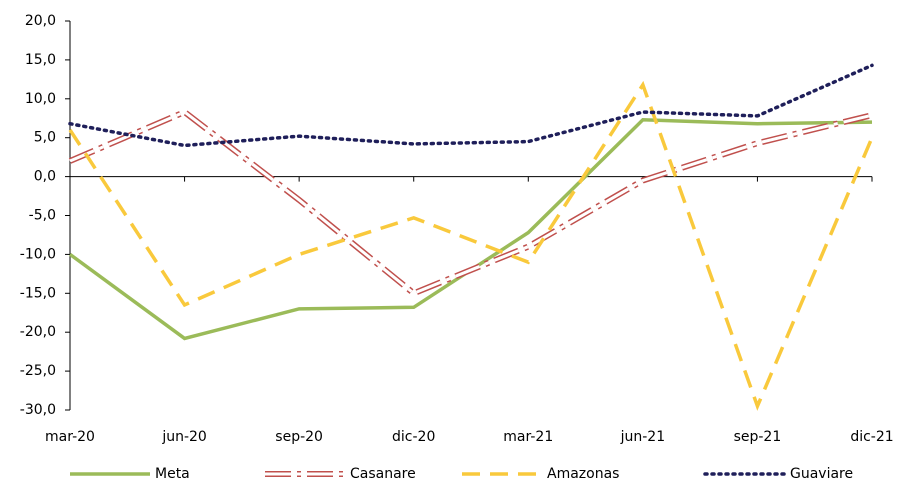  Describe the element at coordinates (871, 437) in the screenshot. I see `x-tick-label: dic-21` at that location.